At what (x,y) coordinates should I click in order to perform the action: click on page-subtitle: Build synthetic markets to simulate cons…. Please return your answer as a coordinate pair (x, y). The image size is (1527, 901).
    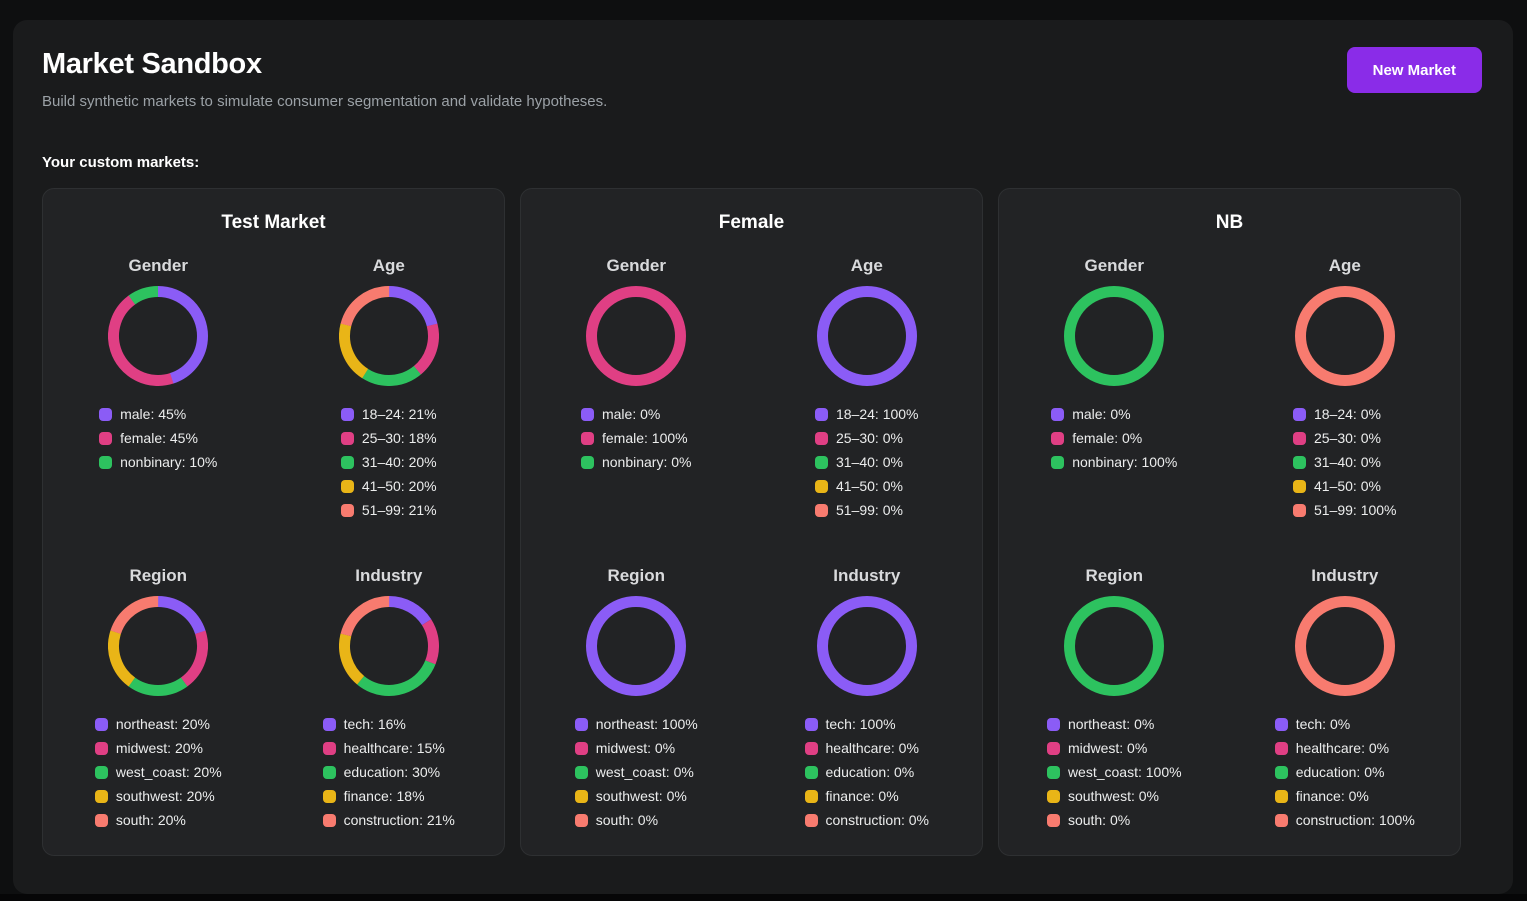
    Looking at the image, I should click on (325, 101).